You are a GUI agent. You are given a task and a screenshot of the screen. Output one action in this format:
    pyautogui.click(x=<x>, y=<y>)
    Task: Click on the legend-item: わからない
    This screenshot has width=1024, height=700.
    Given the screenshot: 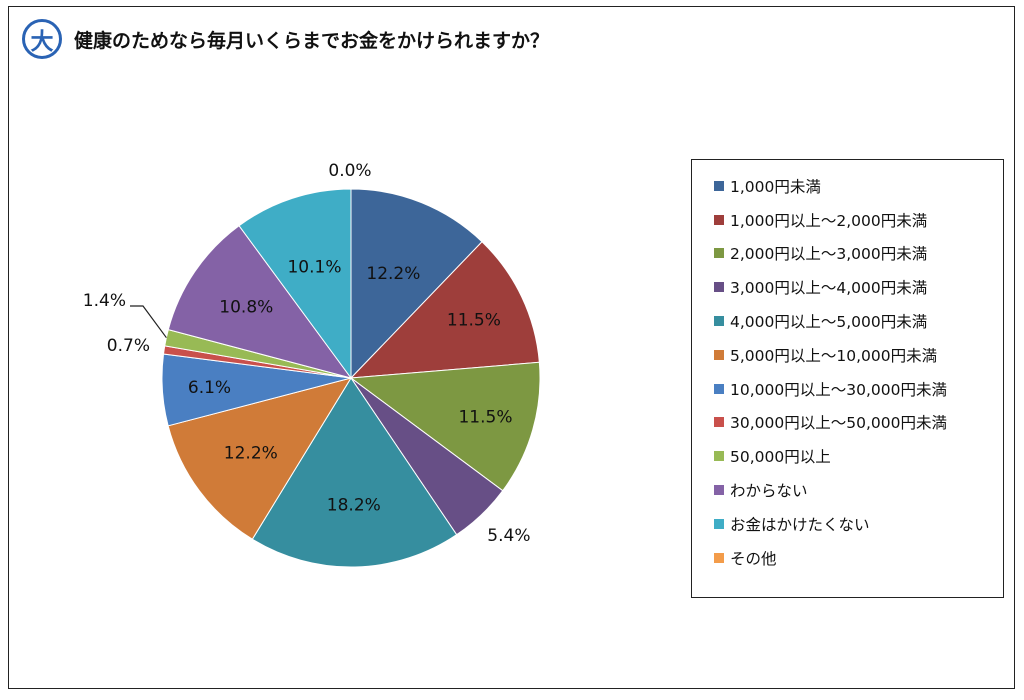 What is the action you would take?
    pyautogui.click(x=858, y=490)
    